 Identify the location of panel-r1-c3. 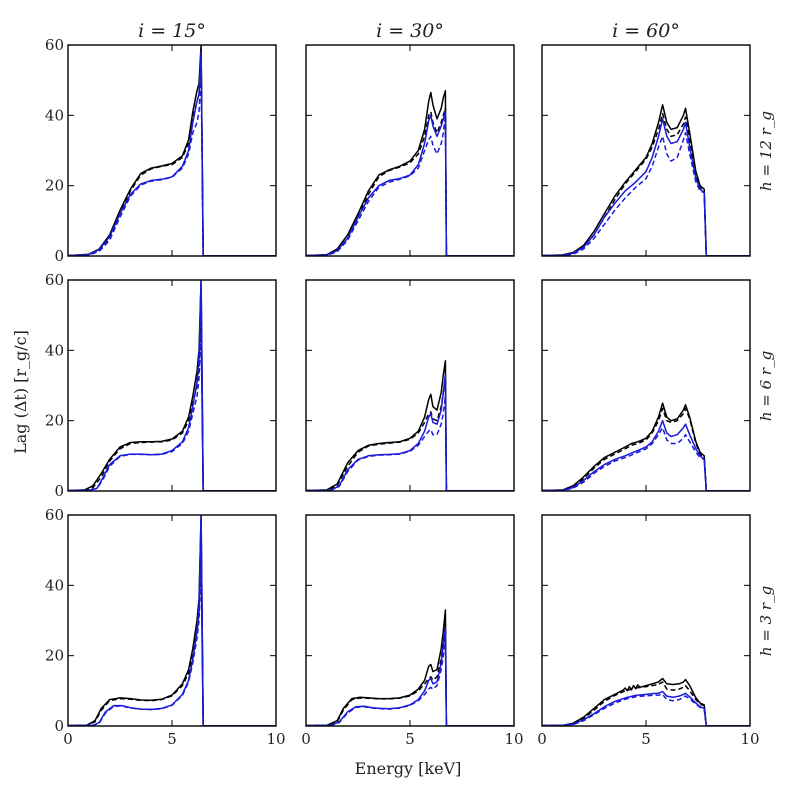
(646, 150).